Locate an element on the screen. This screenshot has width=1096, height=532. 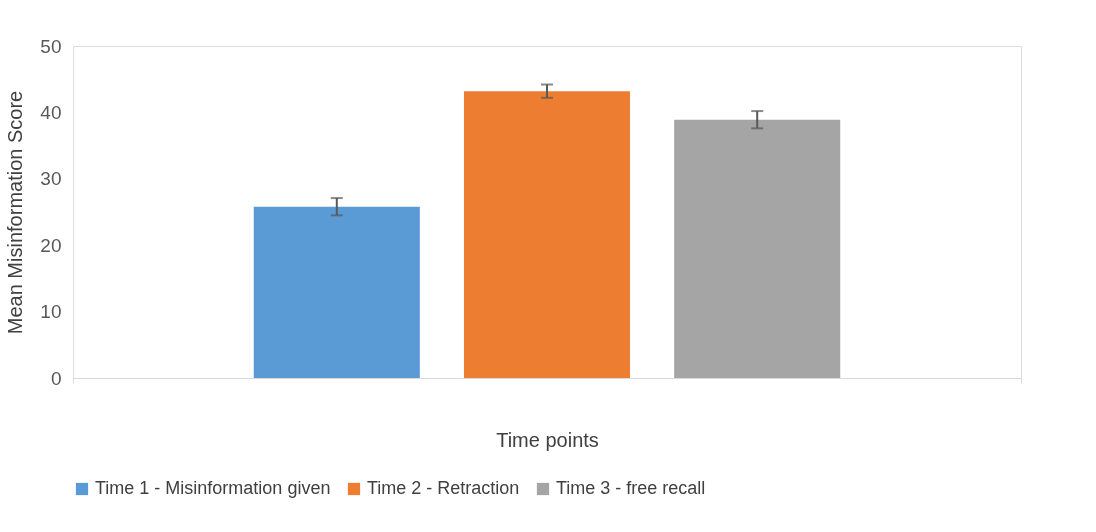
legend-label: Time 3 - free recall is located at coordinates (631, 488).